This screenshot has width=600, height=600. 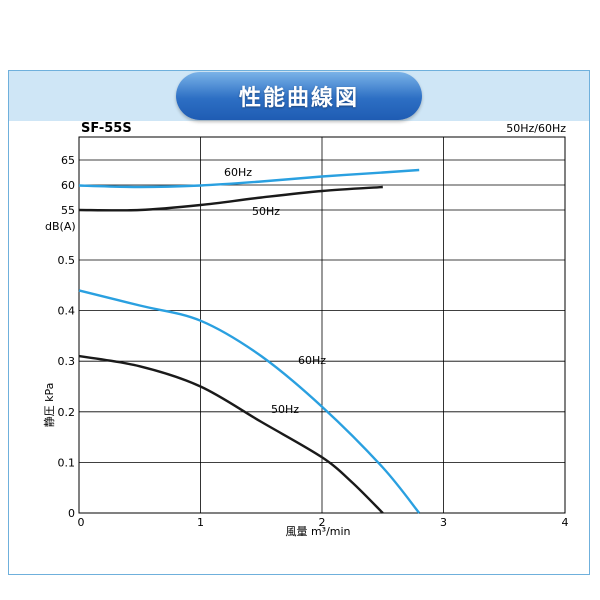 I want to click on db-tick-label: 65, so click(x=68, y=160).